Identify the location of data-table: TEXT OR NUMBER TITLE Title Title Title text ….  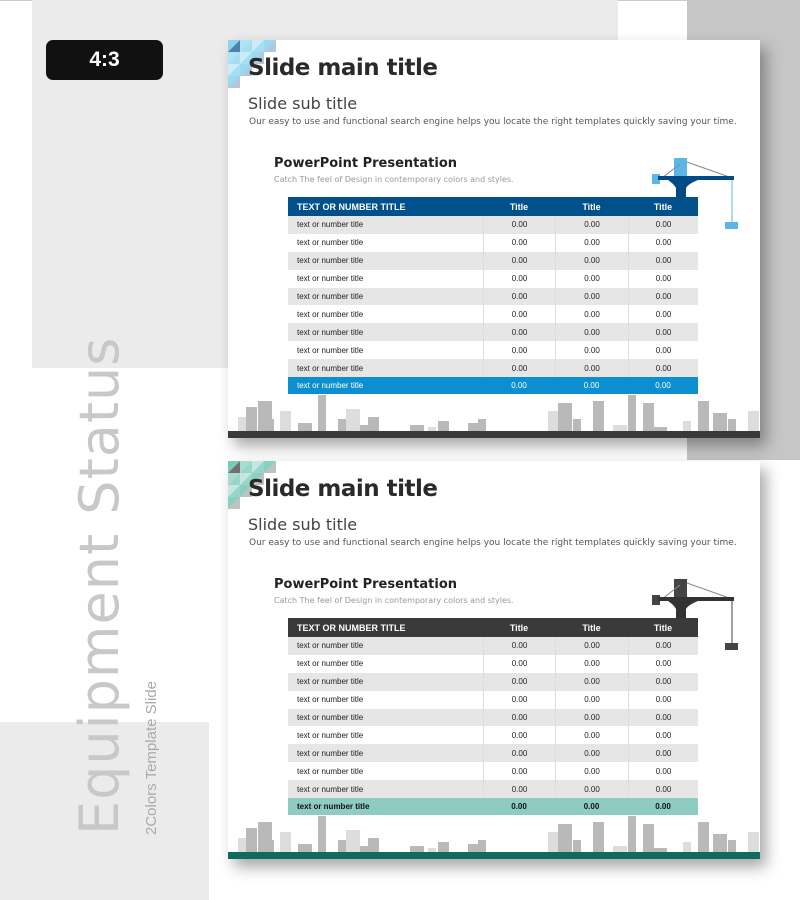
(493, 717).